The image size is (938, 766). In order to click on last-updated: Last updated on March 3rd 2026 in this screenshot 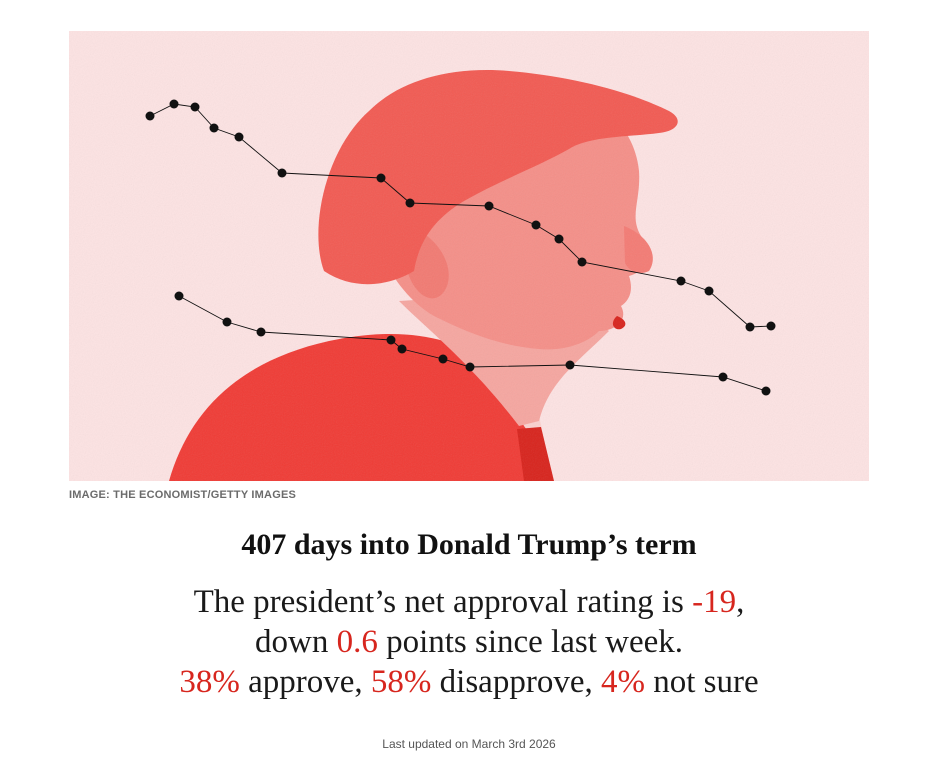, I will do `click(469, 744)`.